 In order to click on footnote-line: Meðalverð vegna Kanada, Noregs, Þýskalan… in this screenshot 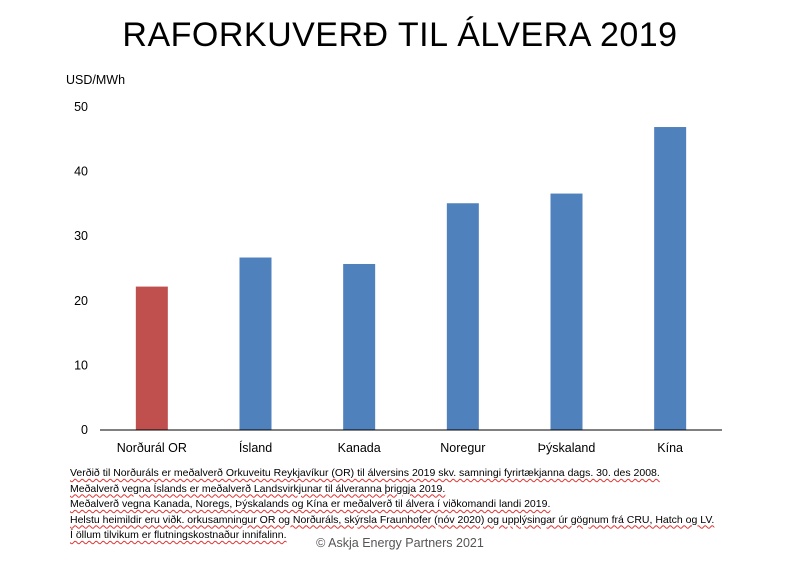, I will do `click(310, 504)`.